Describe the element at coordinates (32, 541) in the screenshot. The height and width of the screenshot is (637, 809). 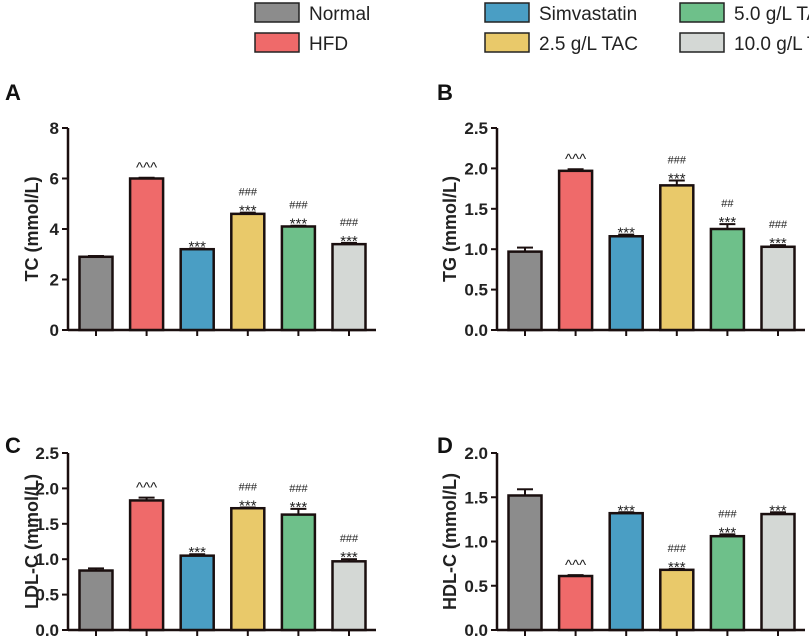
I see `y-axis-label: LDL-C (mmol/L)` at that location.